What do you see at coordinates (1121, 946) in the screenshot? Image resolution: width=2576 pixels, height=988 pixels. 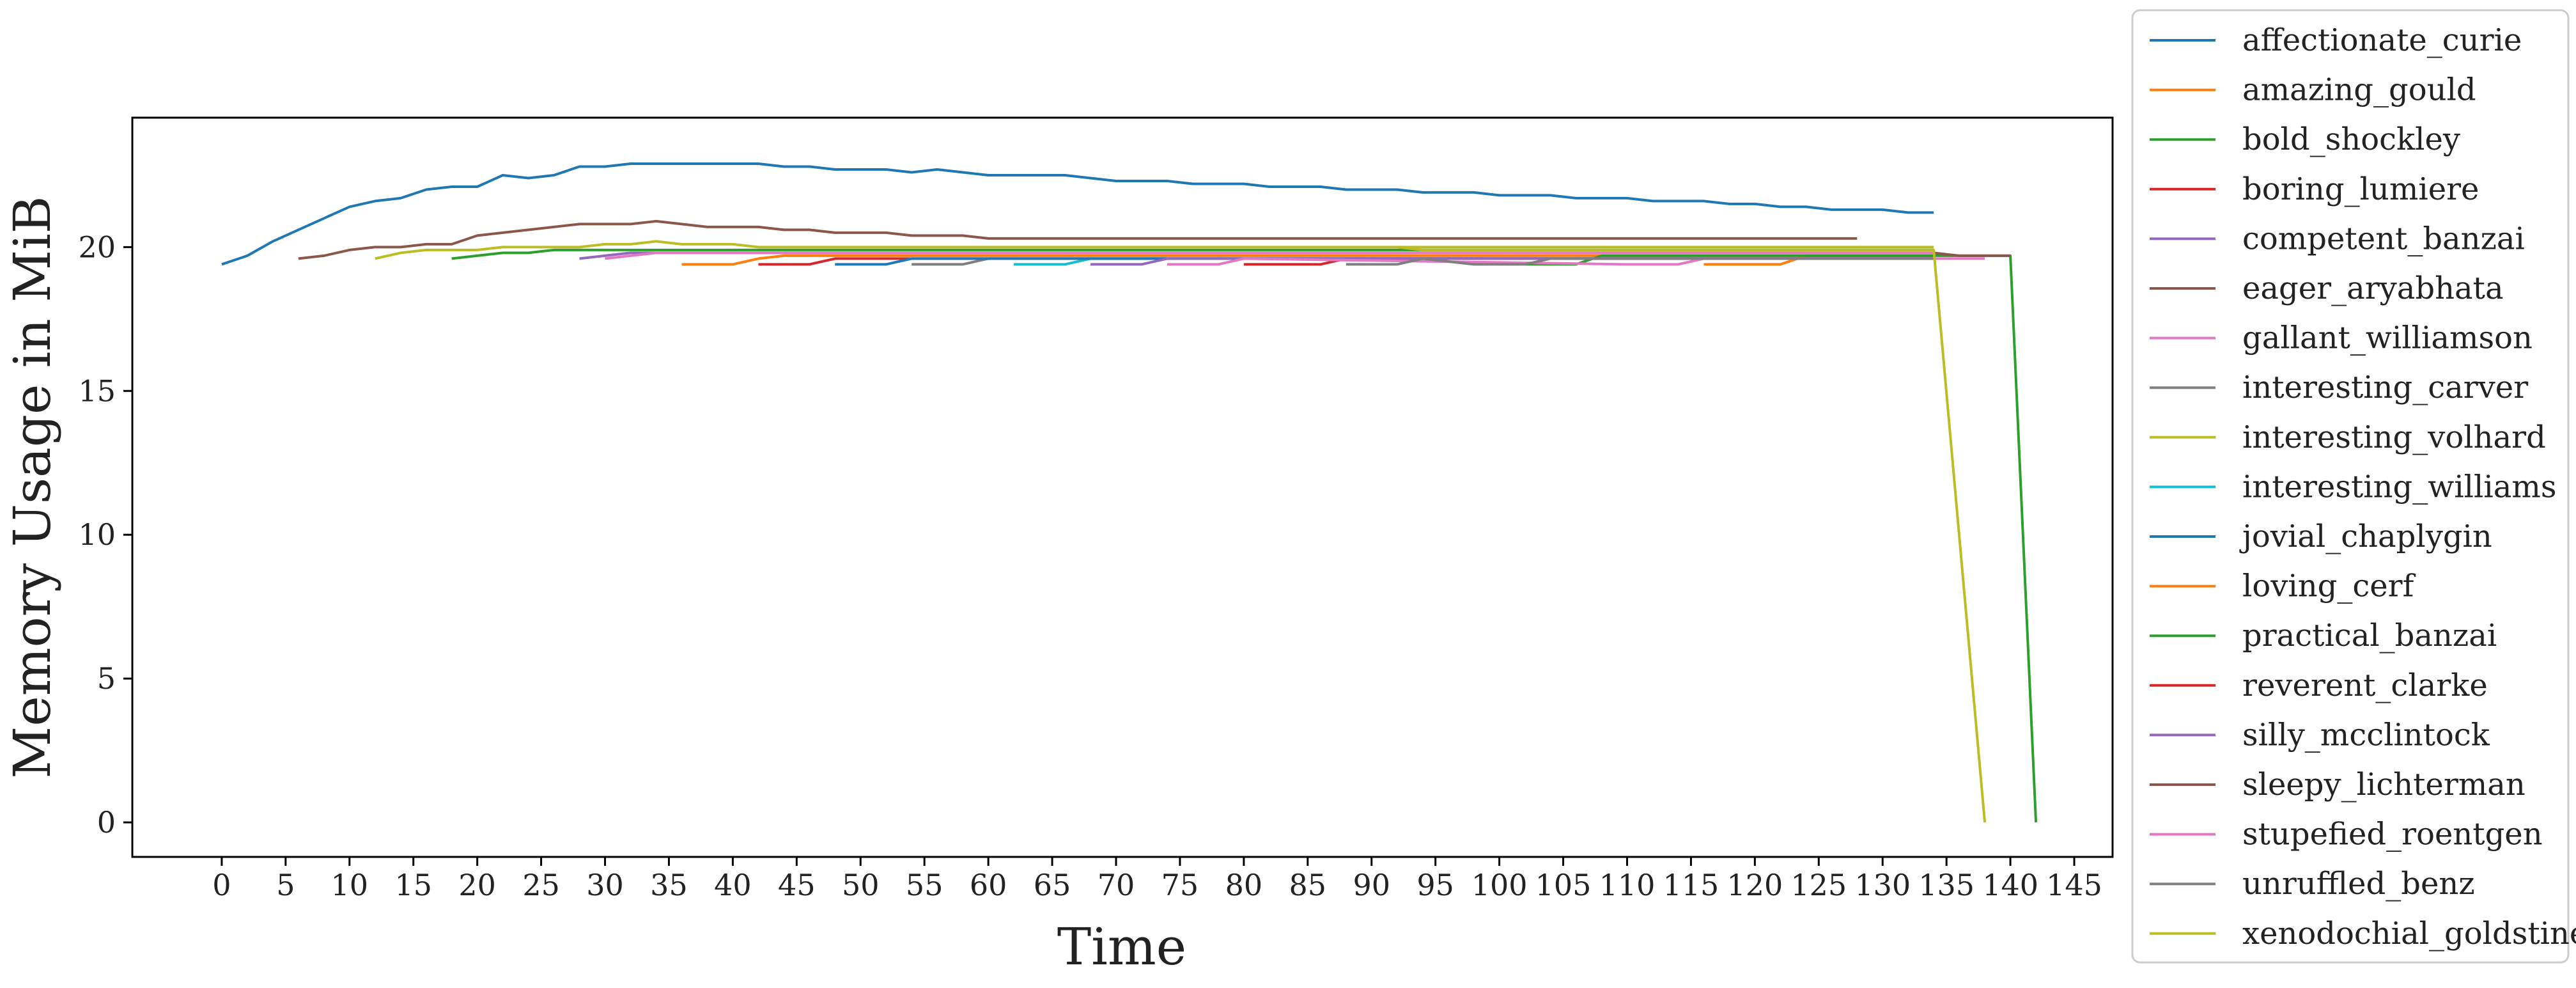 I see `x-axis-title: Time` at bounding box center [1121, 946].